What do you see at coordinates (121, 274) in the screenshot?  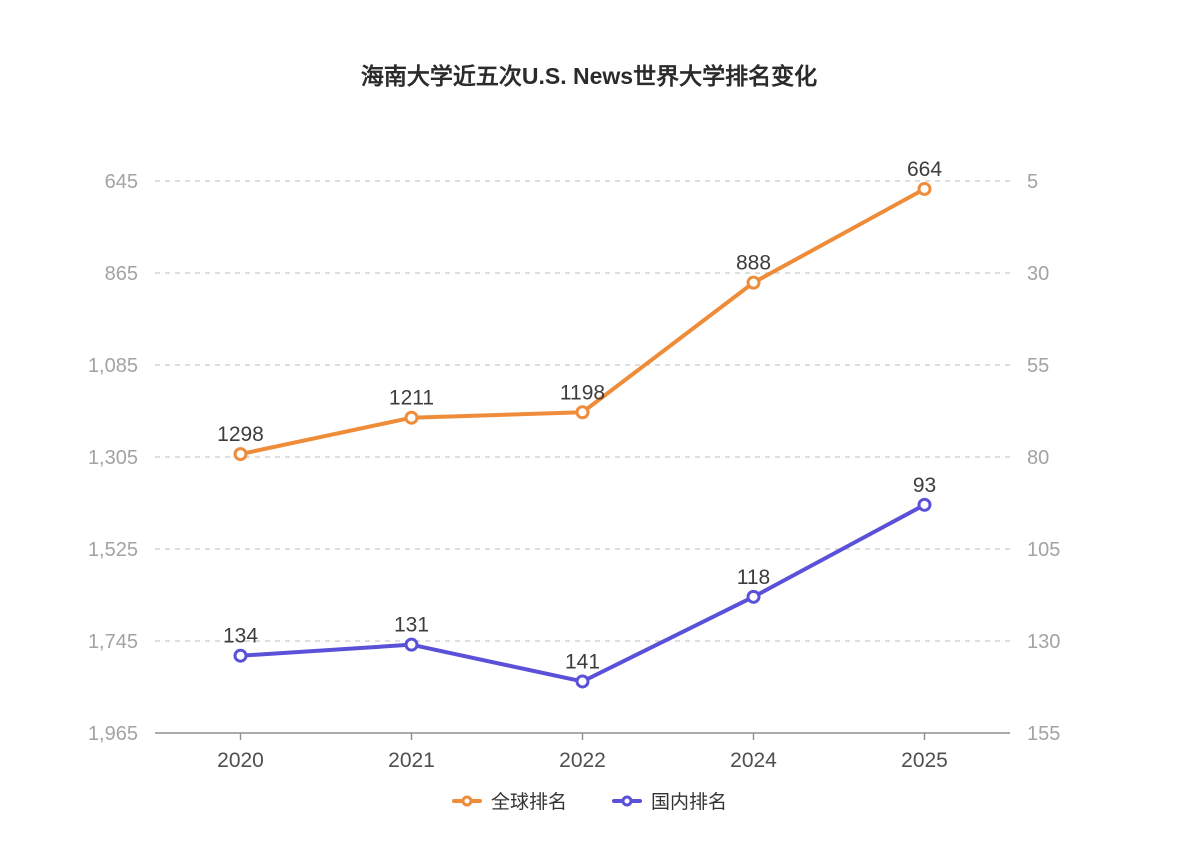 I see `left-axis-tick-label: 865` at bounding box center [121, 274].